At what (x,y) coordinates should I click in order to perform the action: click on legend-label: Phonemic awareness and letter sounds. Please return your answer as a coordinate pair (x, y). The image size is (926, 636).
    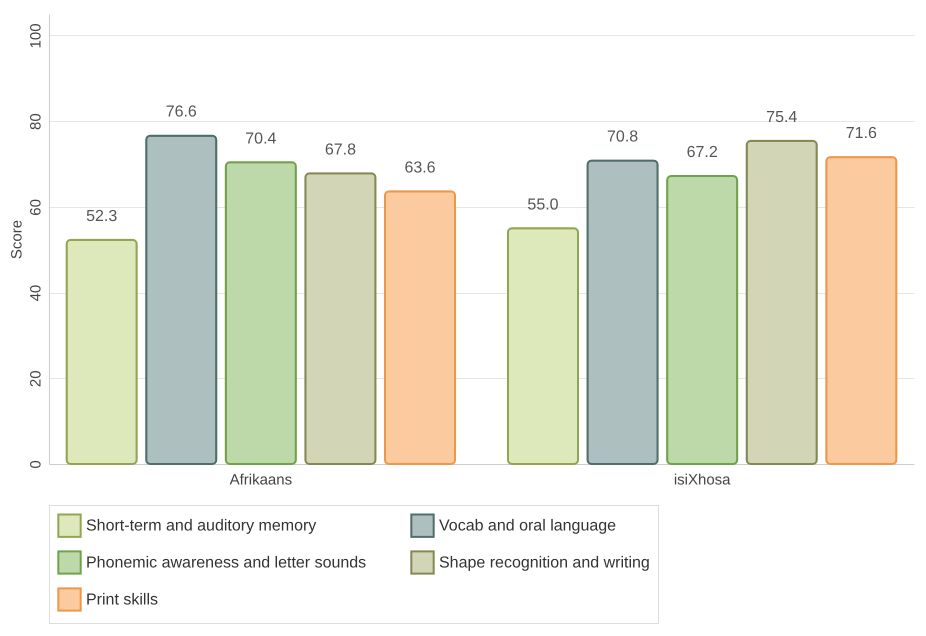
    Looking at the image, I should click on (226, 563).